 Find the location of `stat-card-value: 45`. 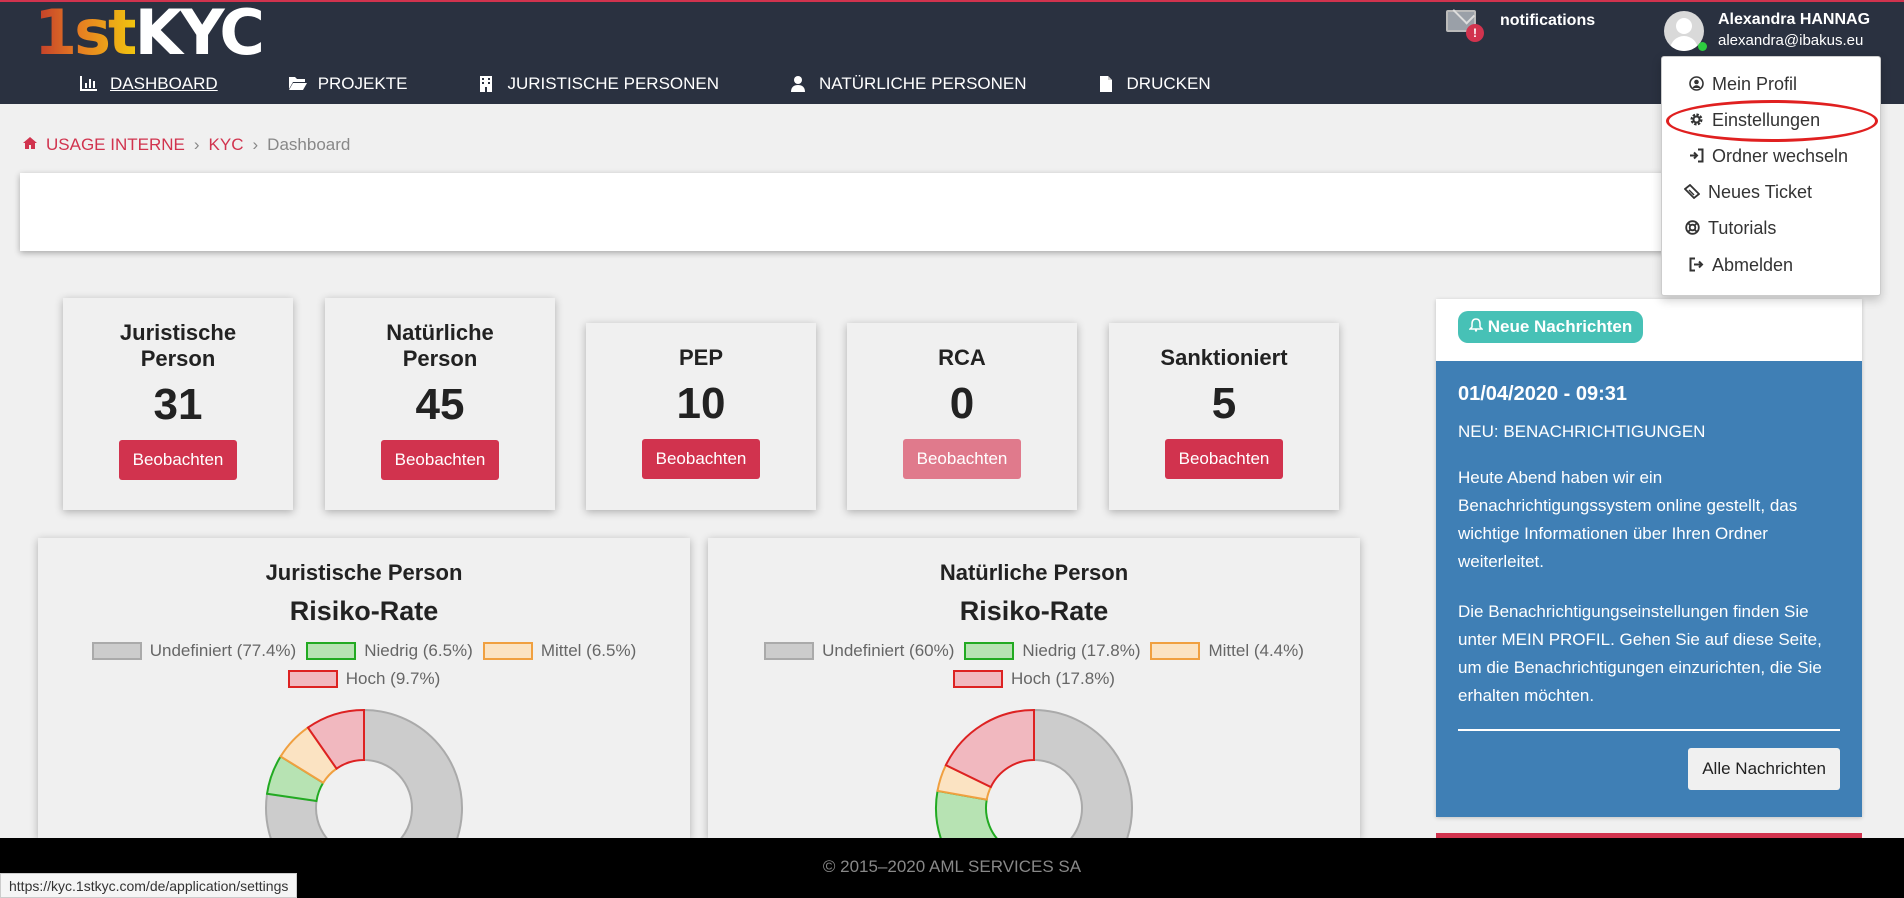

stat-card-value: 45 is located at coordinates (440, 404).